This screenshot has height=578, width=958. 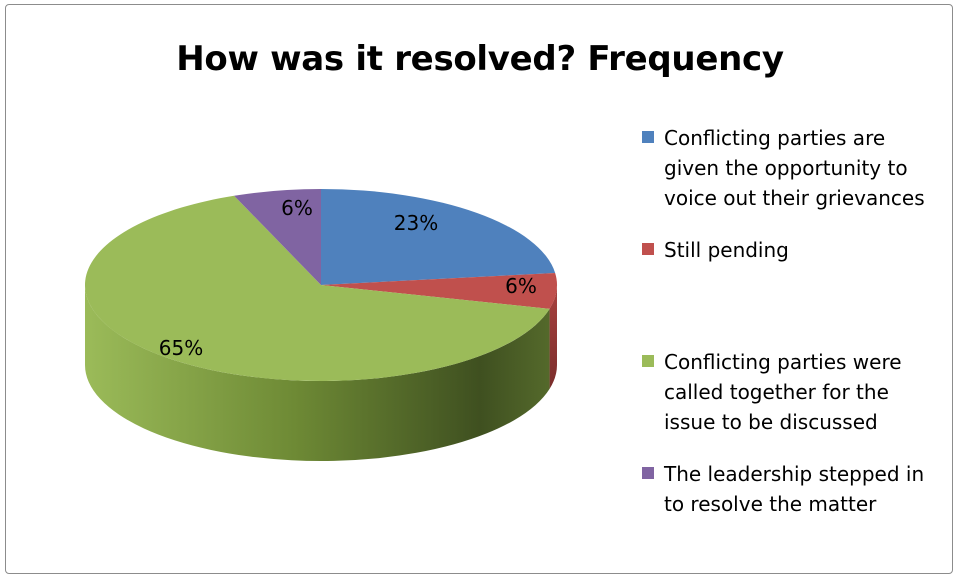 What do you see at coordinates (792, 250) in the screenshot?
I see `legend-item-1: Still pending` at bounding box center [792, 250].